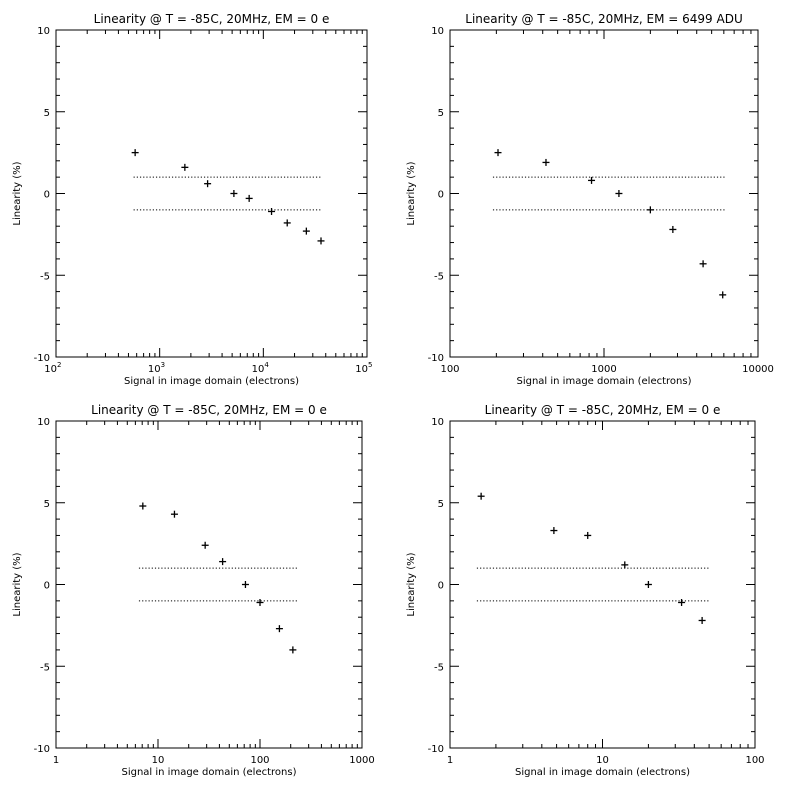 This screenshot has width=786, height=788. I want to click on x-tick-label: 10 3, so click(156, 368).